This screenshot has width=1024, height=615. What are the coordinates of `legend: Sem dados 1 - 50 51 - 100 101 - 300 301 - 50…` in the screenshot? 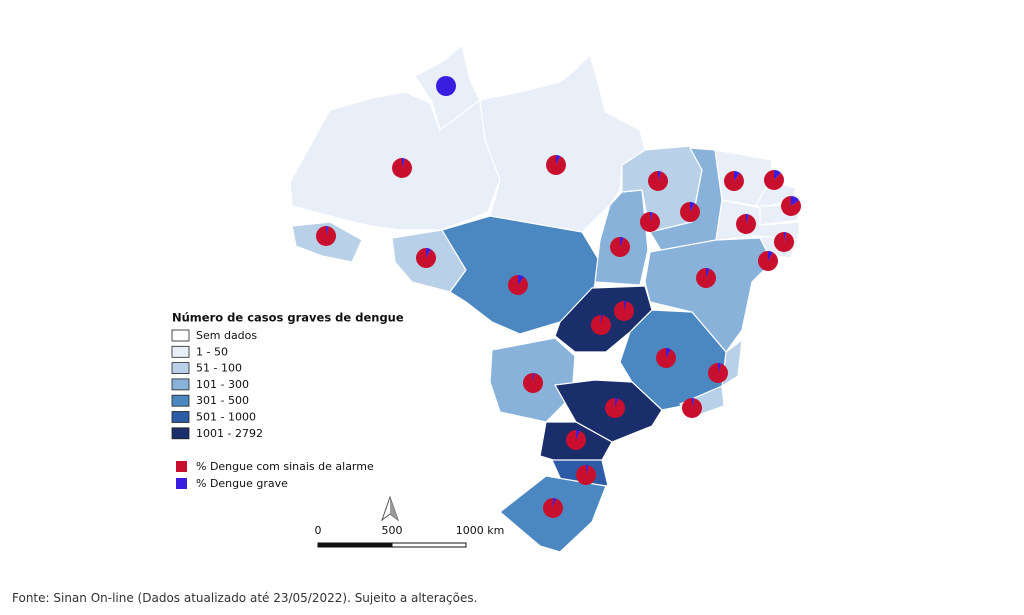 It's located at (272, 409).